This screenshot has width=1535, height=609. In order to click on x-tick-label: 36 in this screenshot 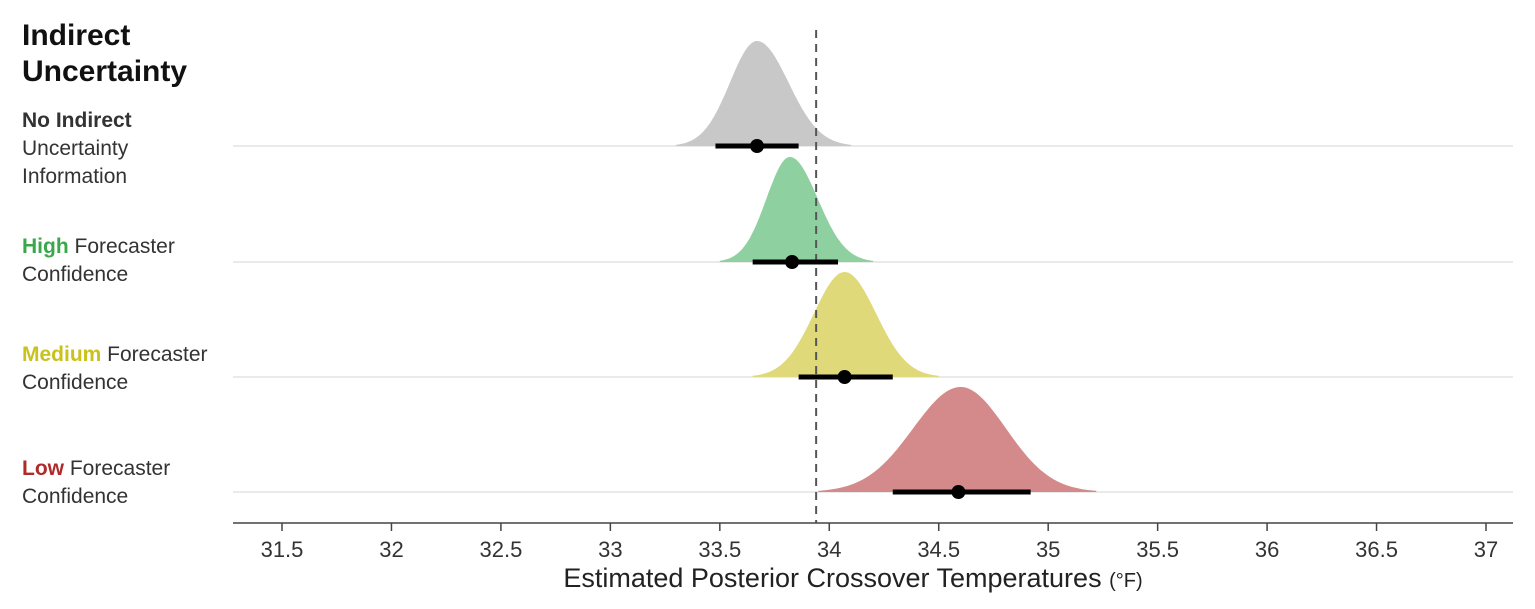, I will do `click(1267, 549)`.